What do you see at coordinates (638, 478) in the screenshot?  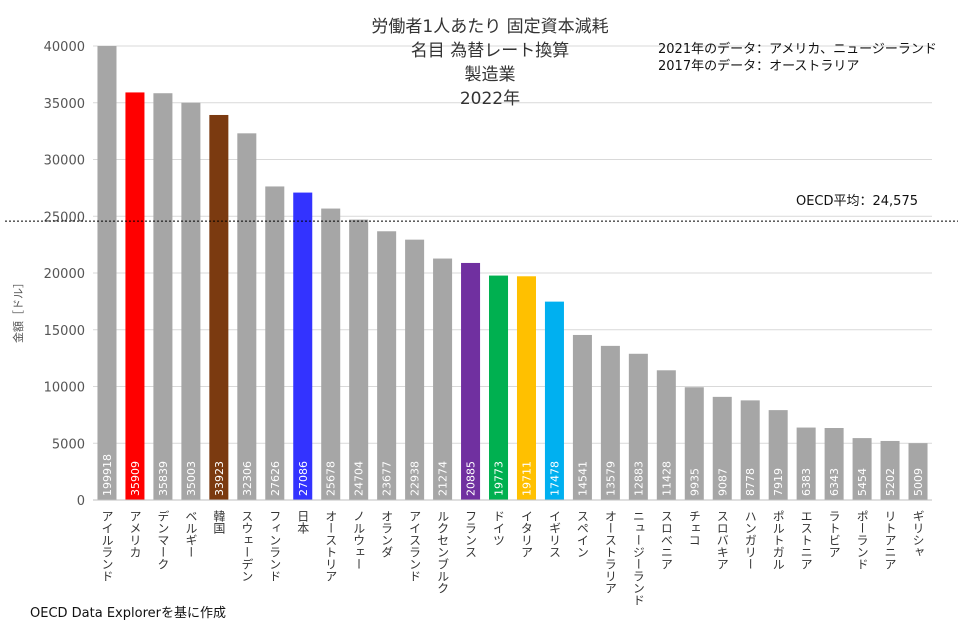 I see `bar-value-label: 12883` at bounding box center [638, 478].